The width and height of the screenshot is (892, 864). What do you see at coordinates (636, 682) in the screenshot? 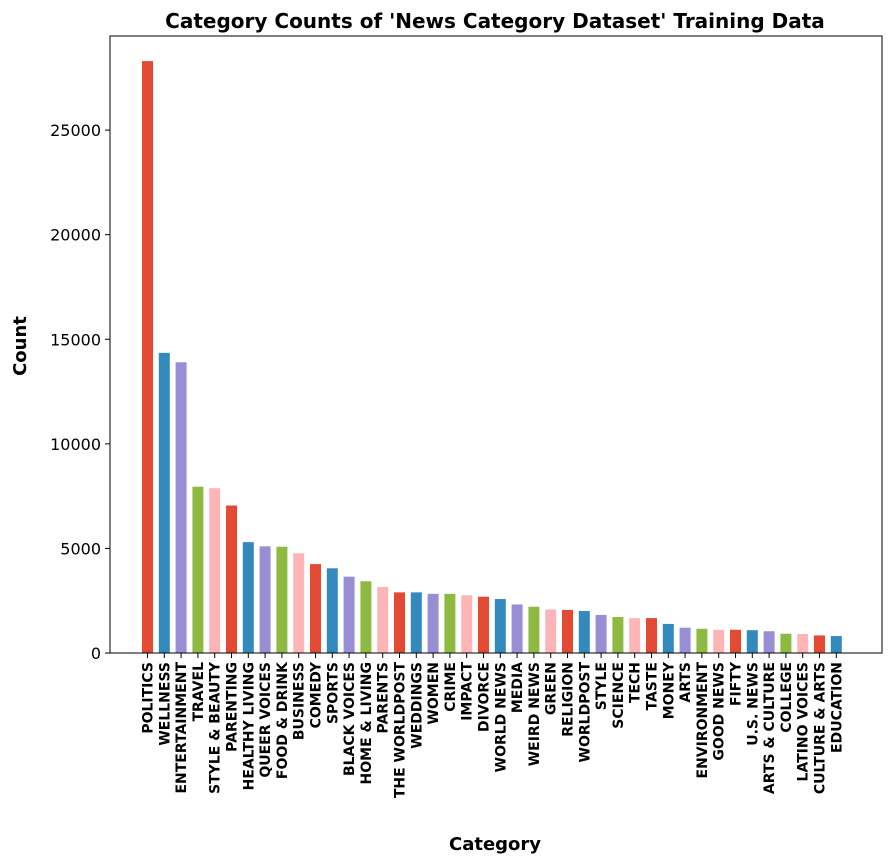
I see `x-tick-label: TECH` at bounding box center [636, 682].